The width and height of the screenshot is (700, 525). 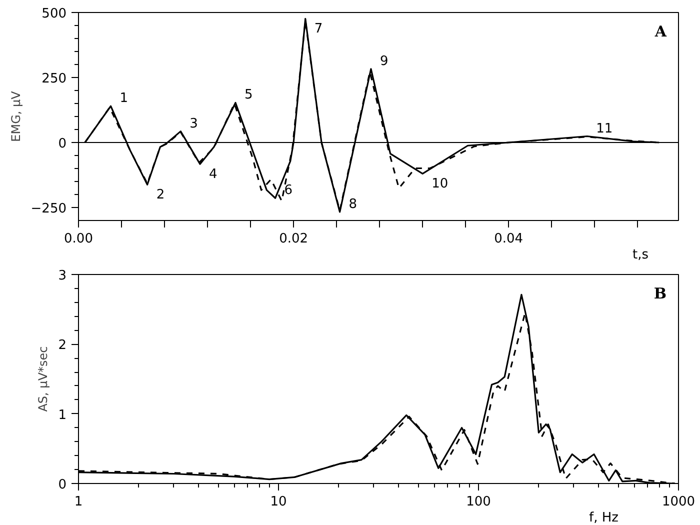 What do you see at coordinates (640, 255) in the screenshot?
I see `x-axis-title: t,s` at bounding box center [640, 255].